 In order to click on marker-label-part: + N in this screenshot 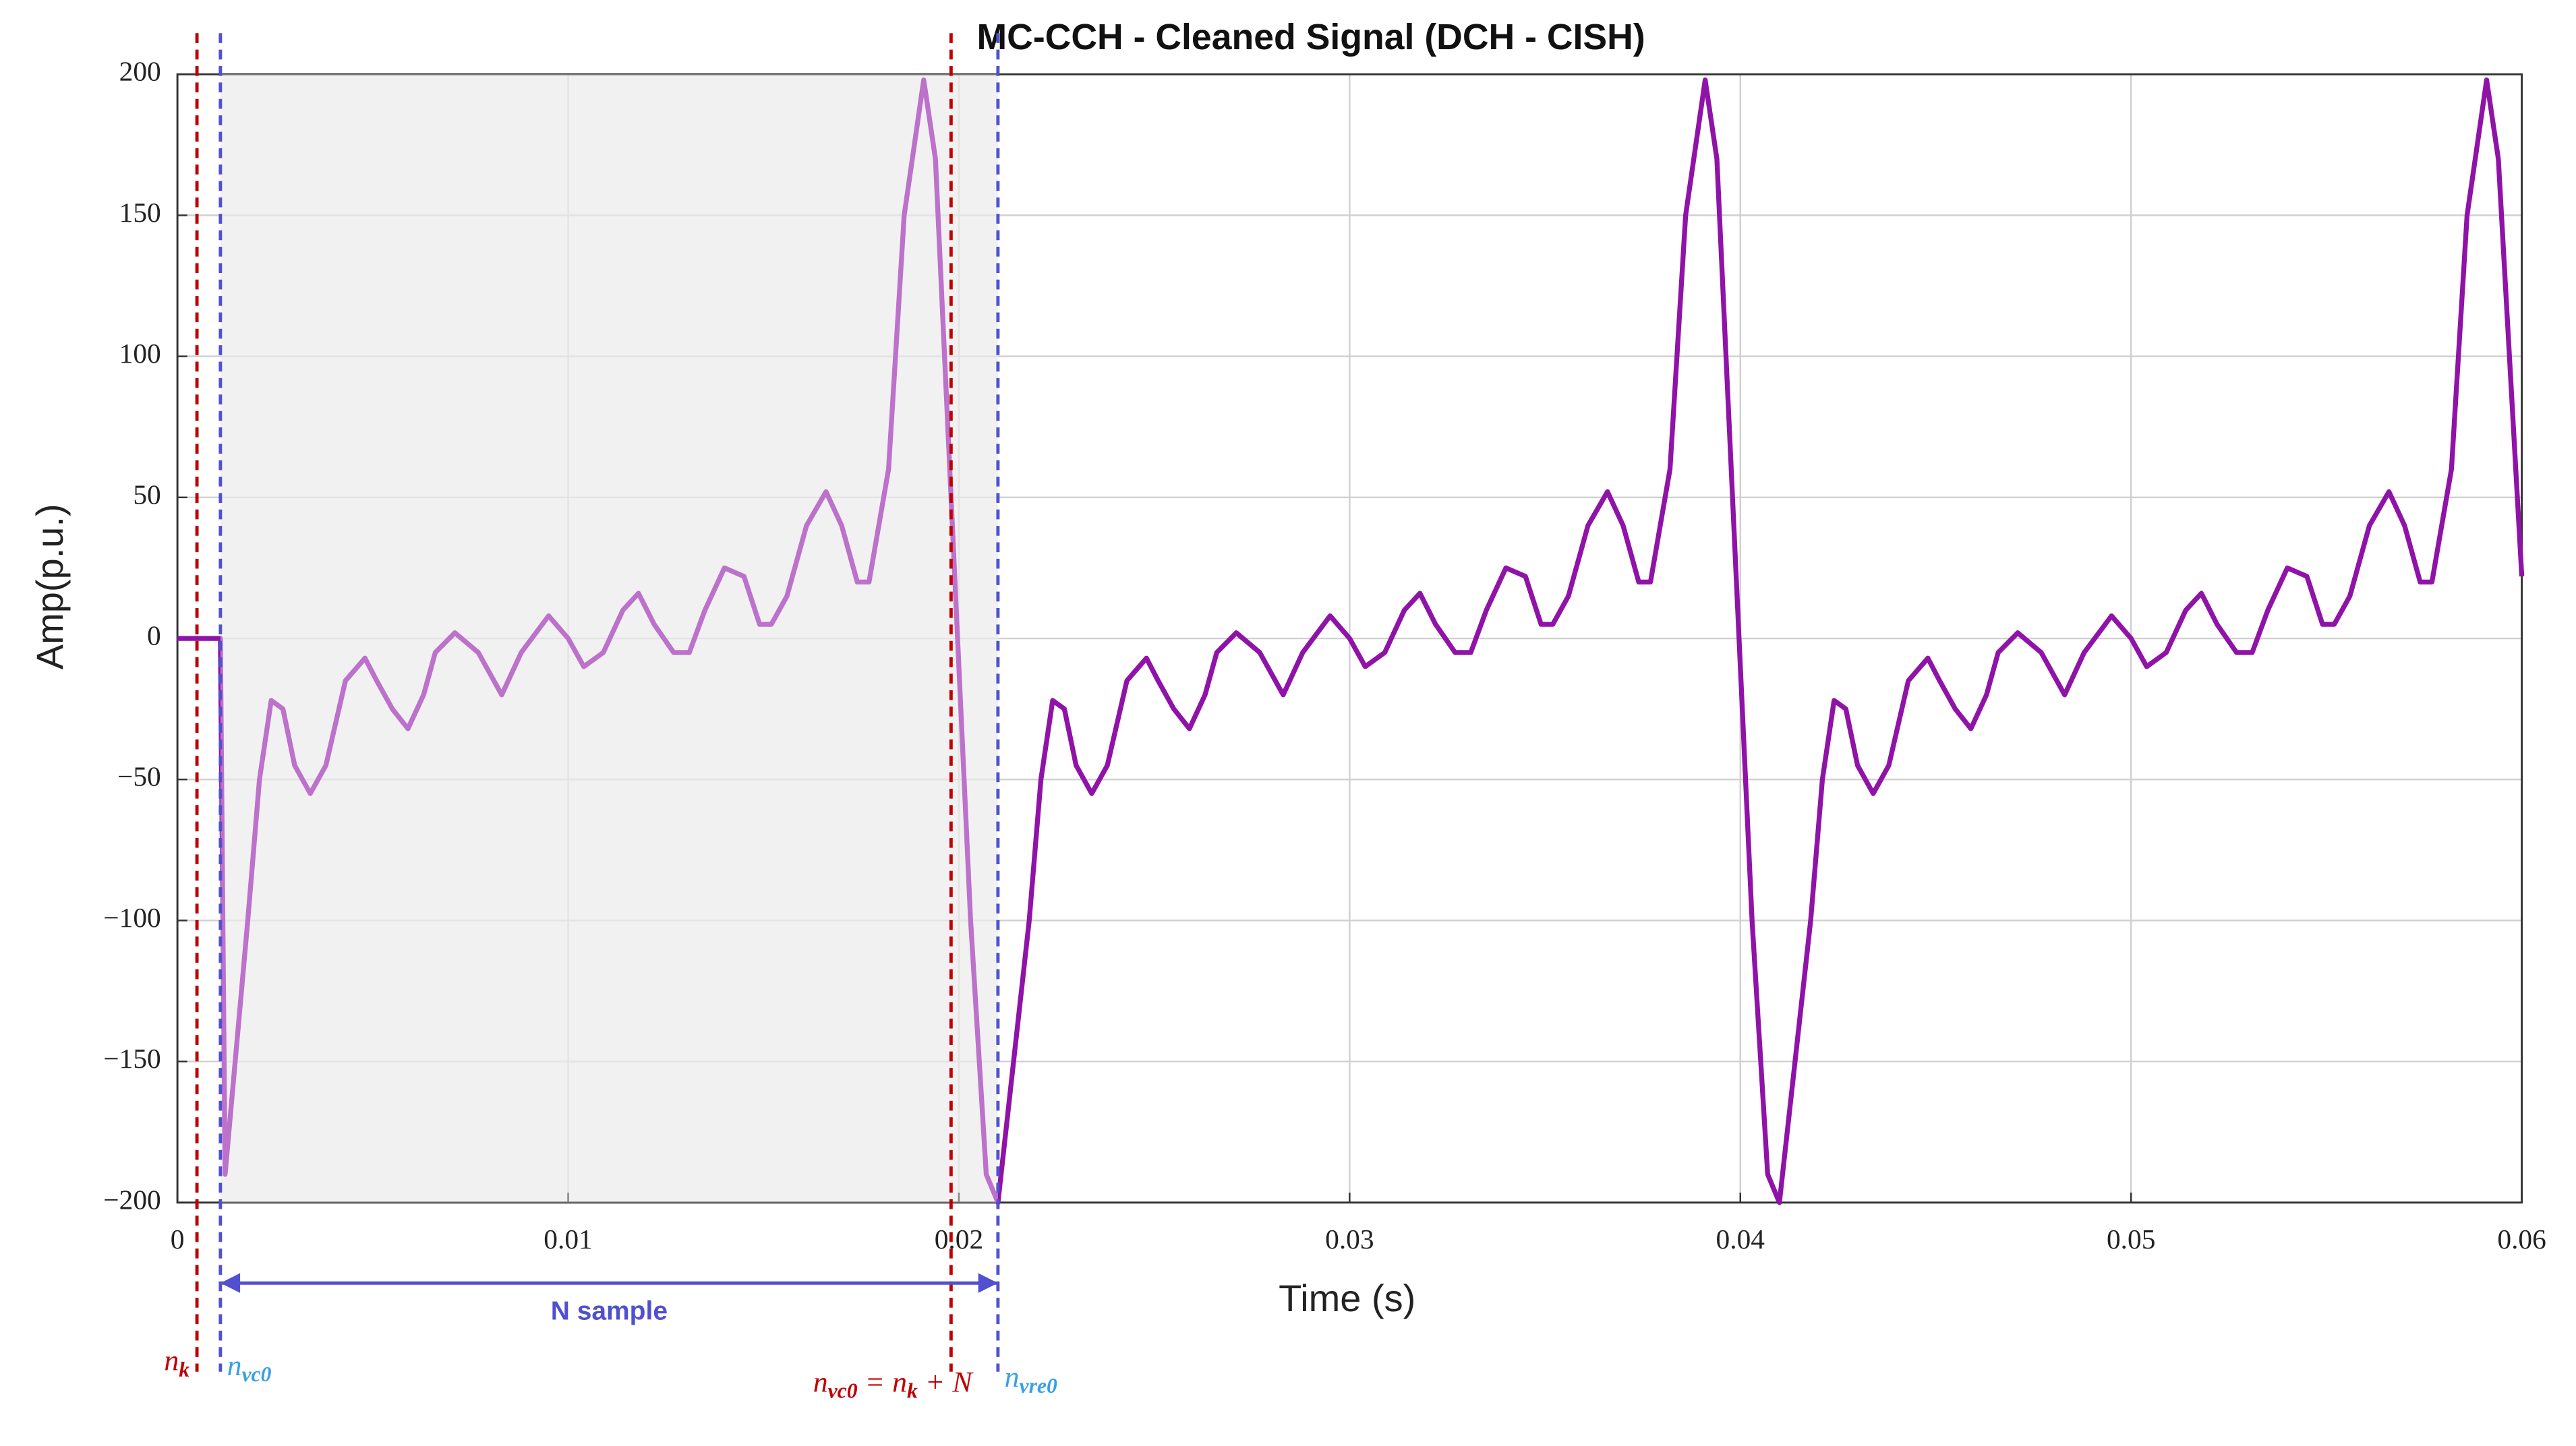, I will do `click(946, 1382)`.